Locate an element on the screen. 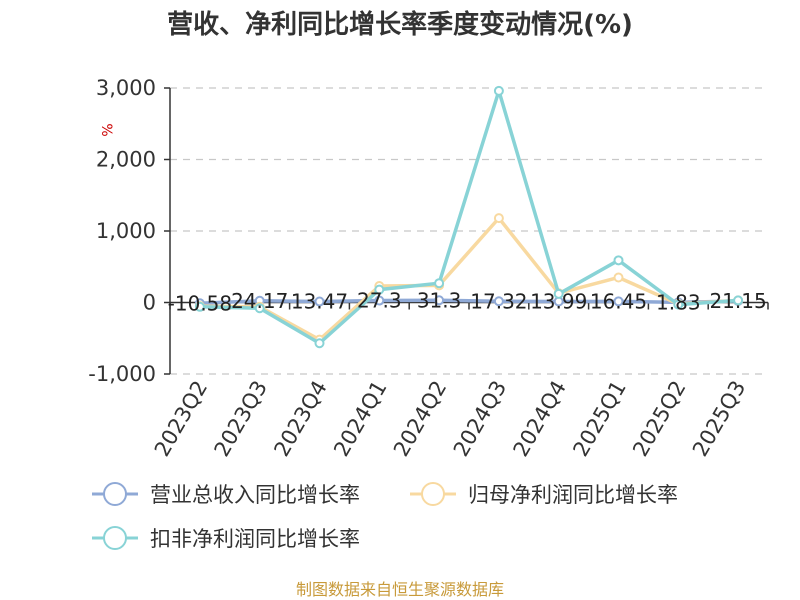 This screenshot has width=800, height=600. data-label: 31.3 is located at coordinates (439, 300).